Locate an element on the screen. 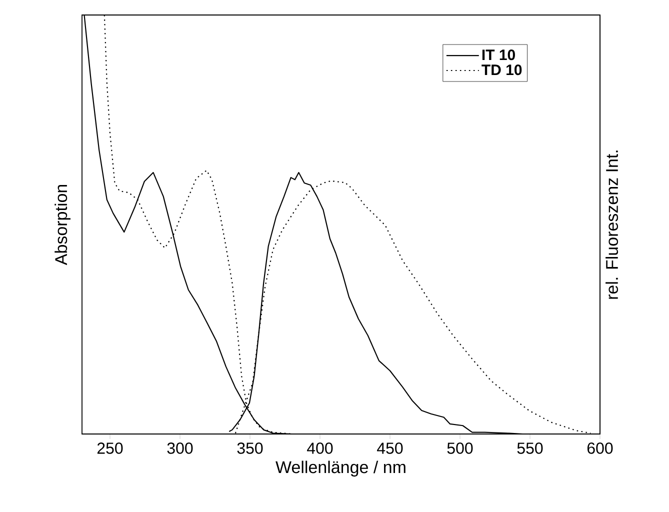  x-tick-label: 450 is located at coordinates (390, 448).